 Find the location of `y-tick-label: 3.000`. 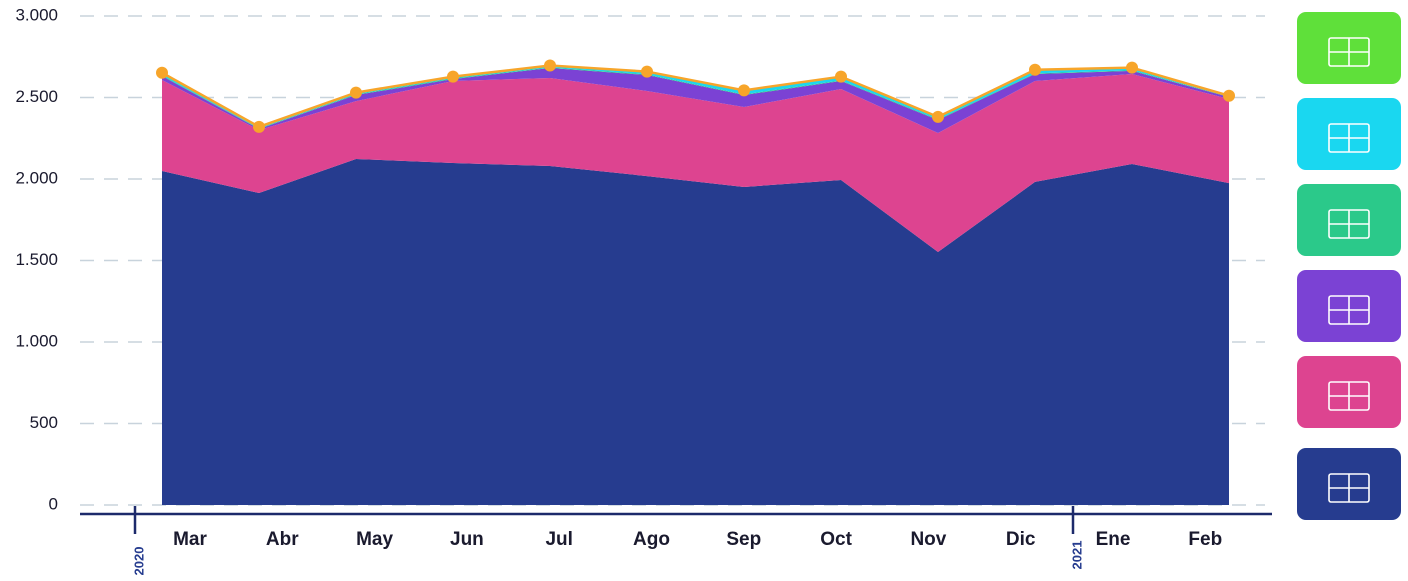

y-tick-label: 3.000 is located at coordinates (36, 14).